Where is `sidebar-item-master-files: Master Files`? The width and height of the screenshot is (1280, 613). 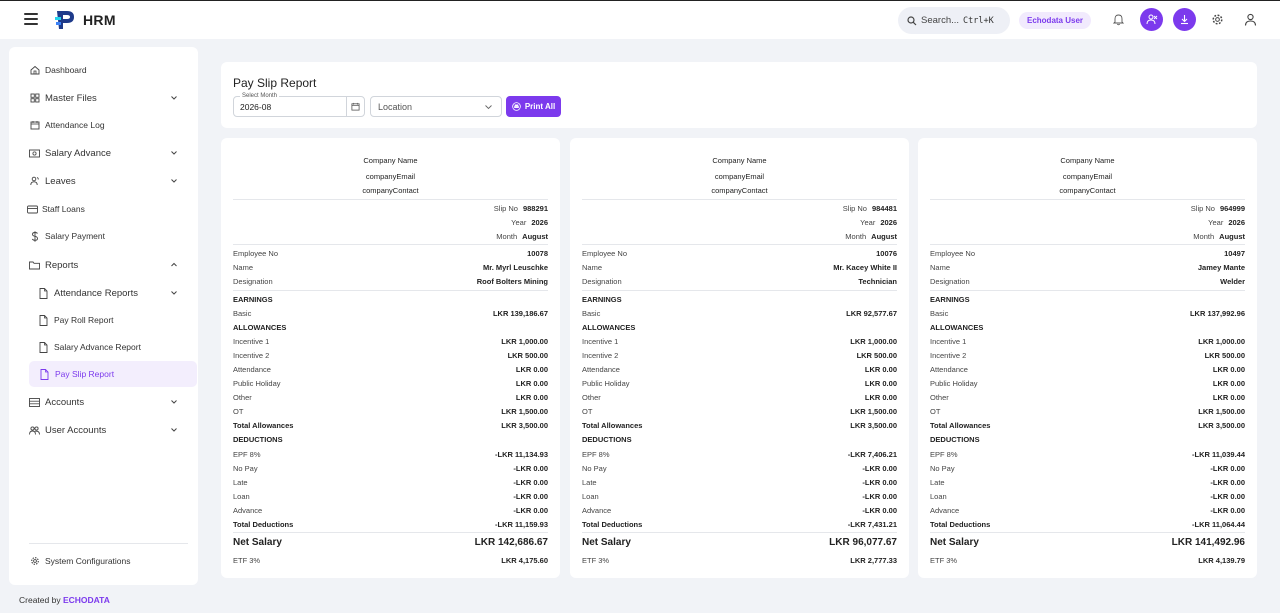 sidebar-item-master-files: Master Files is located at coordinates (103, 98).